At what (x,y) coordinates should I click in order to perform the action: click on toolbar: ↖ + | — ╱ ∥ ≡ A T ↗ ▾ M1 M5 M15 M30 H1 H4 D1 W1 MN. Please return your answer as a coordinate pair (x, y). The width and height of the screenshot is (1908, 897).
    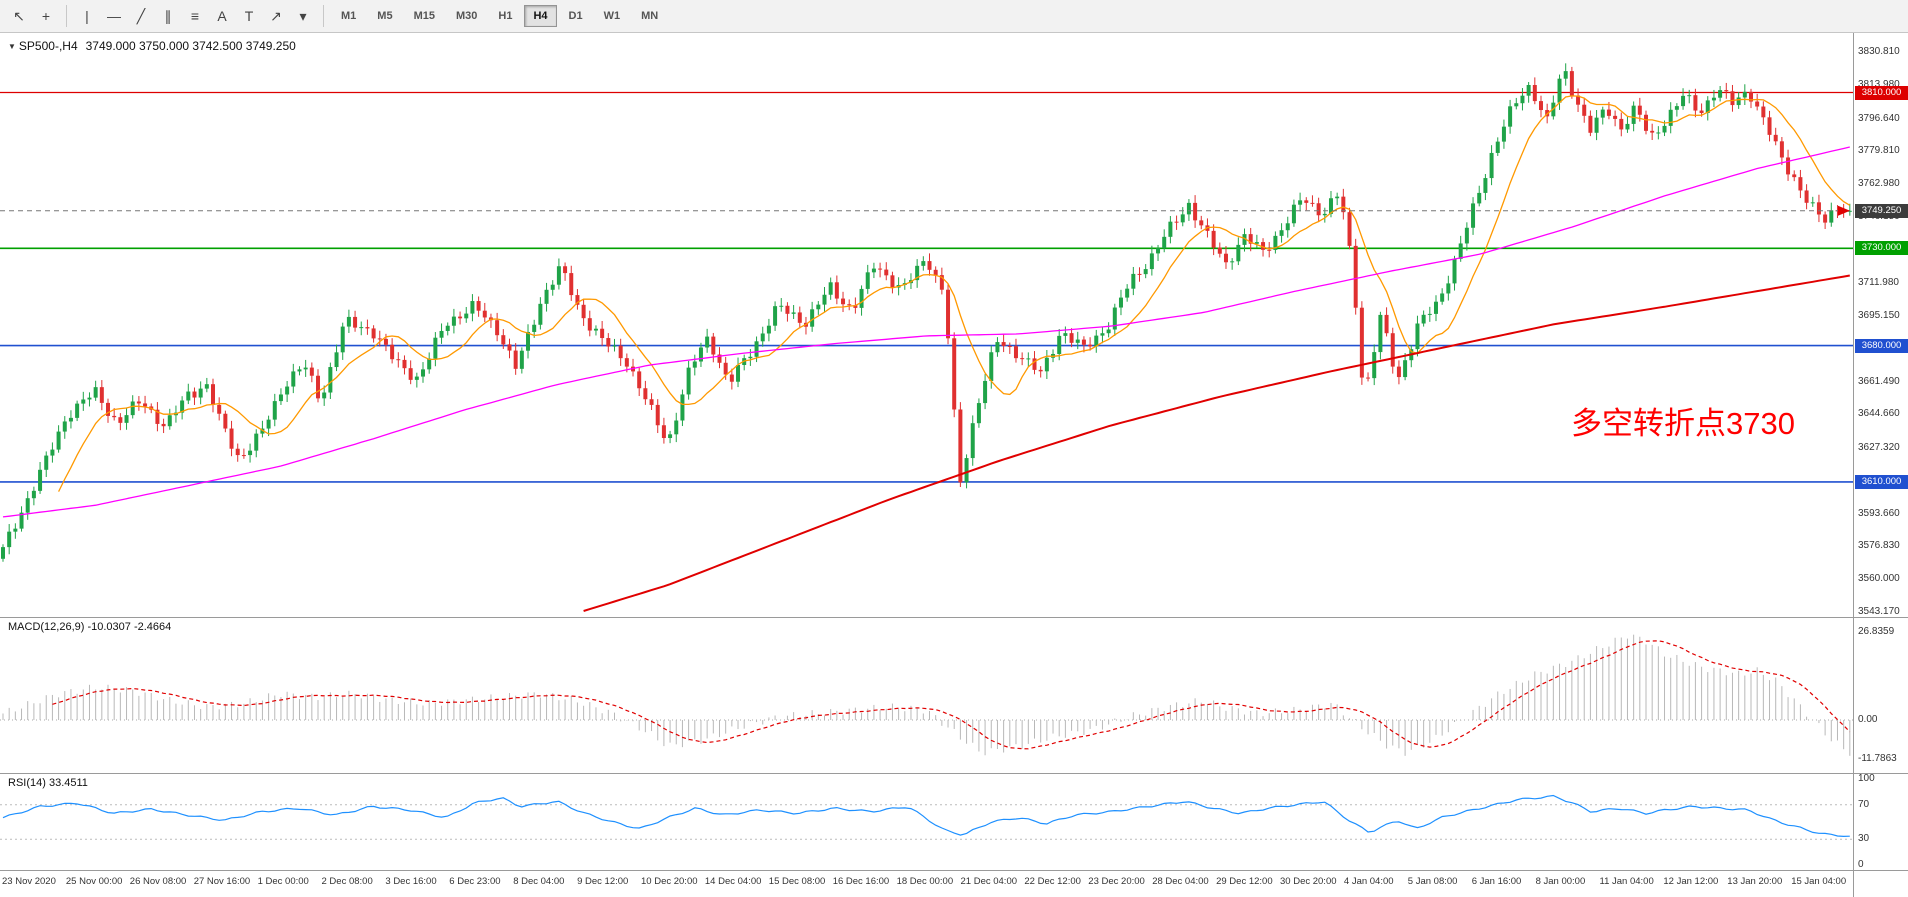
    Looking at the image, I should click on (954, 16).